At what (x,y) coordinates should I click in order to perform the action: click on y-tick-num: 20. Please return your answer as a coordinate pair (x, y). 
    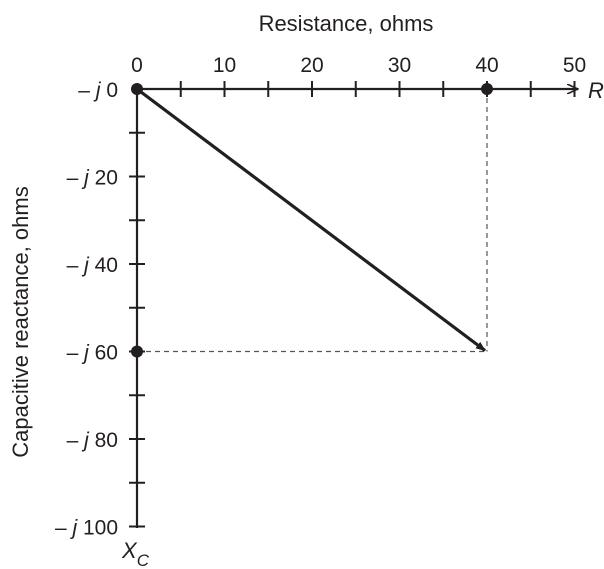
    Looking at the image, I should click on (103, 178).